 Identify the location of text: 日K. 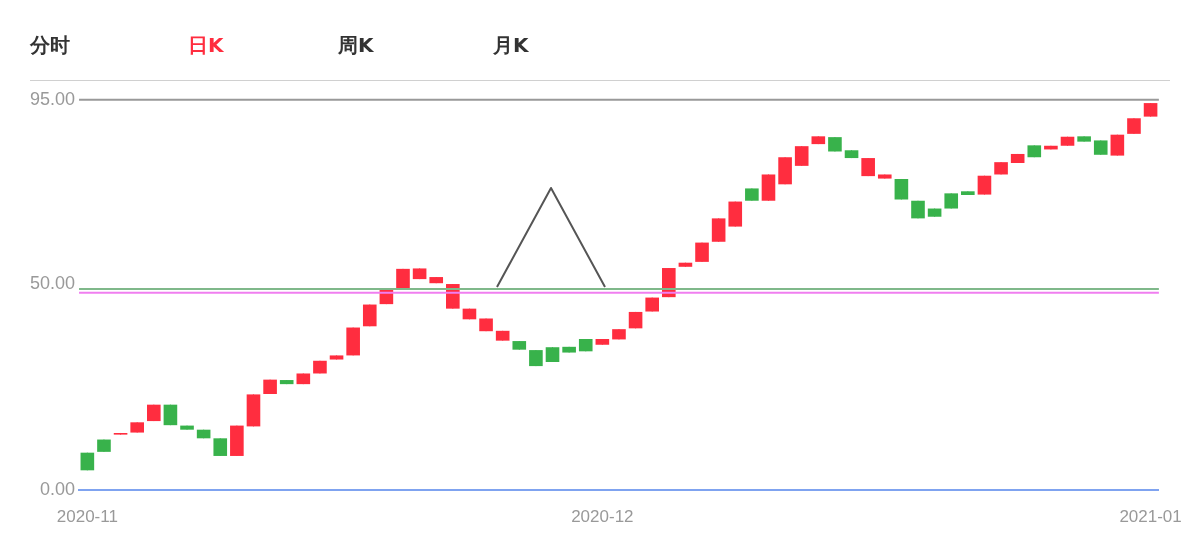
(206, 45).